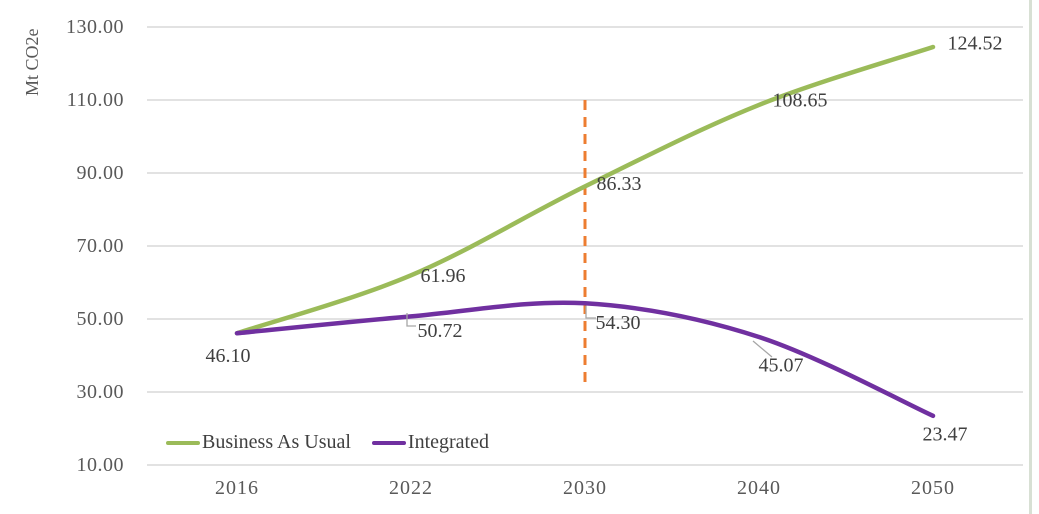 The image size is (1039, 514). Describe the element at coordinates (443, 276) in the screenshot. I see `data-label: 61.96` at that location.